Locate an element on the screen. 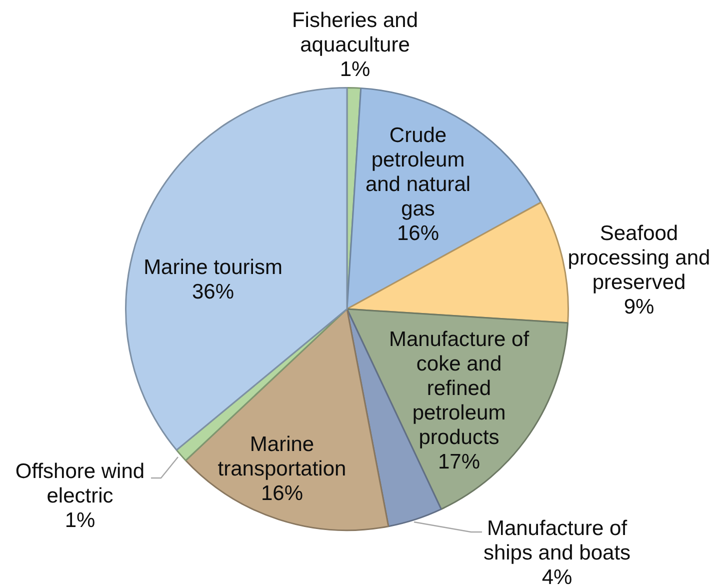 This screenshot has width=712, height=588. slice-label: Marine transportation is located at coordinates (282, 456).